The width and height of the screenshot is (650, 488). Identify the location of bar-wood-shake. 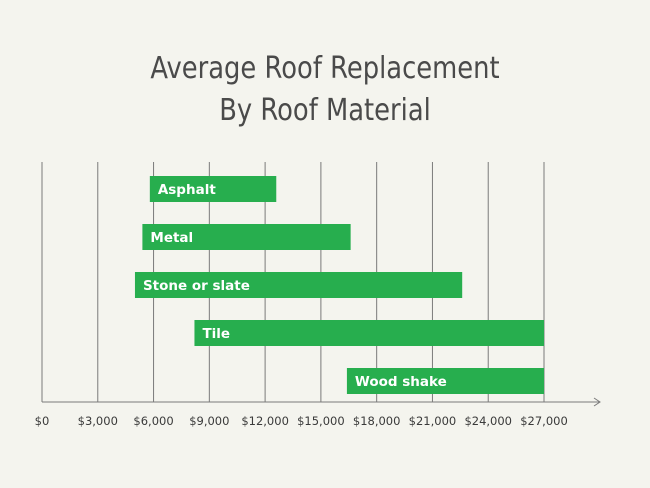
(445, 381).